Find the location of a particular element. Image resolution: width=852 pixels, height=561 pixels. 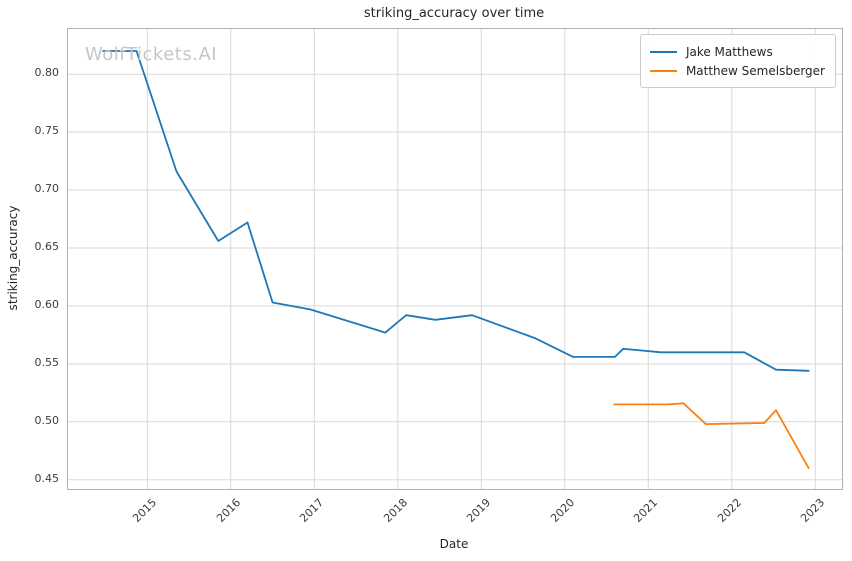

y-tick-label: 0.70 is located at coordinates (47, 189).